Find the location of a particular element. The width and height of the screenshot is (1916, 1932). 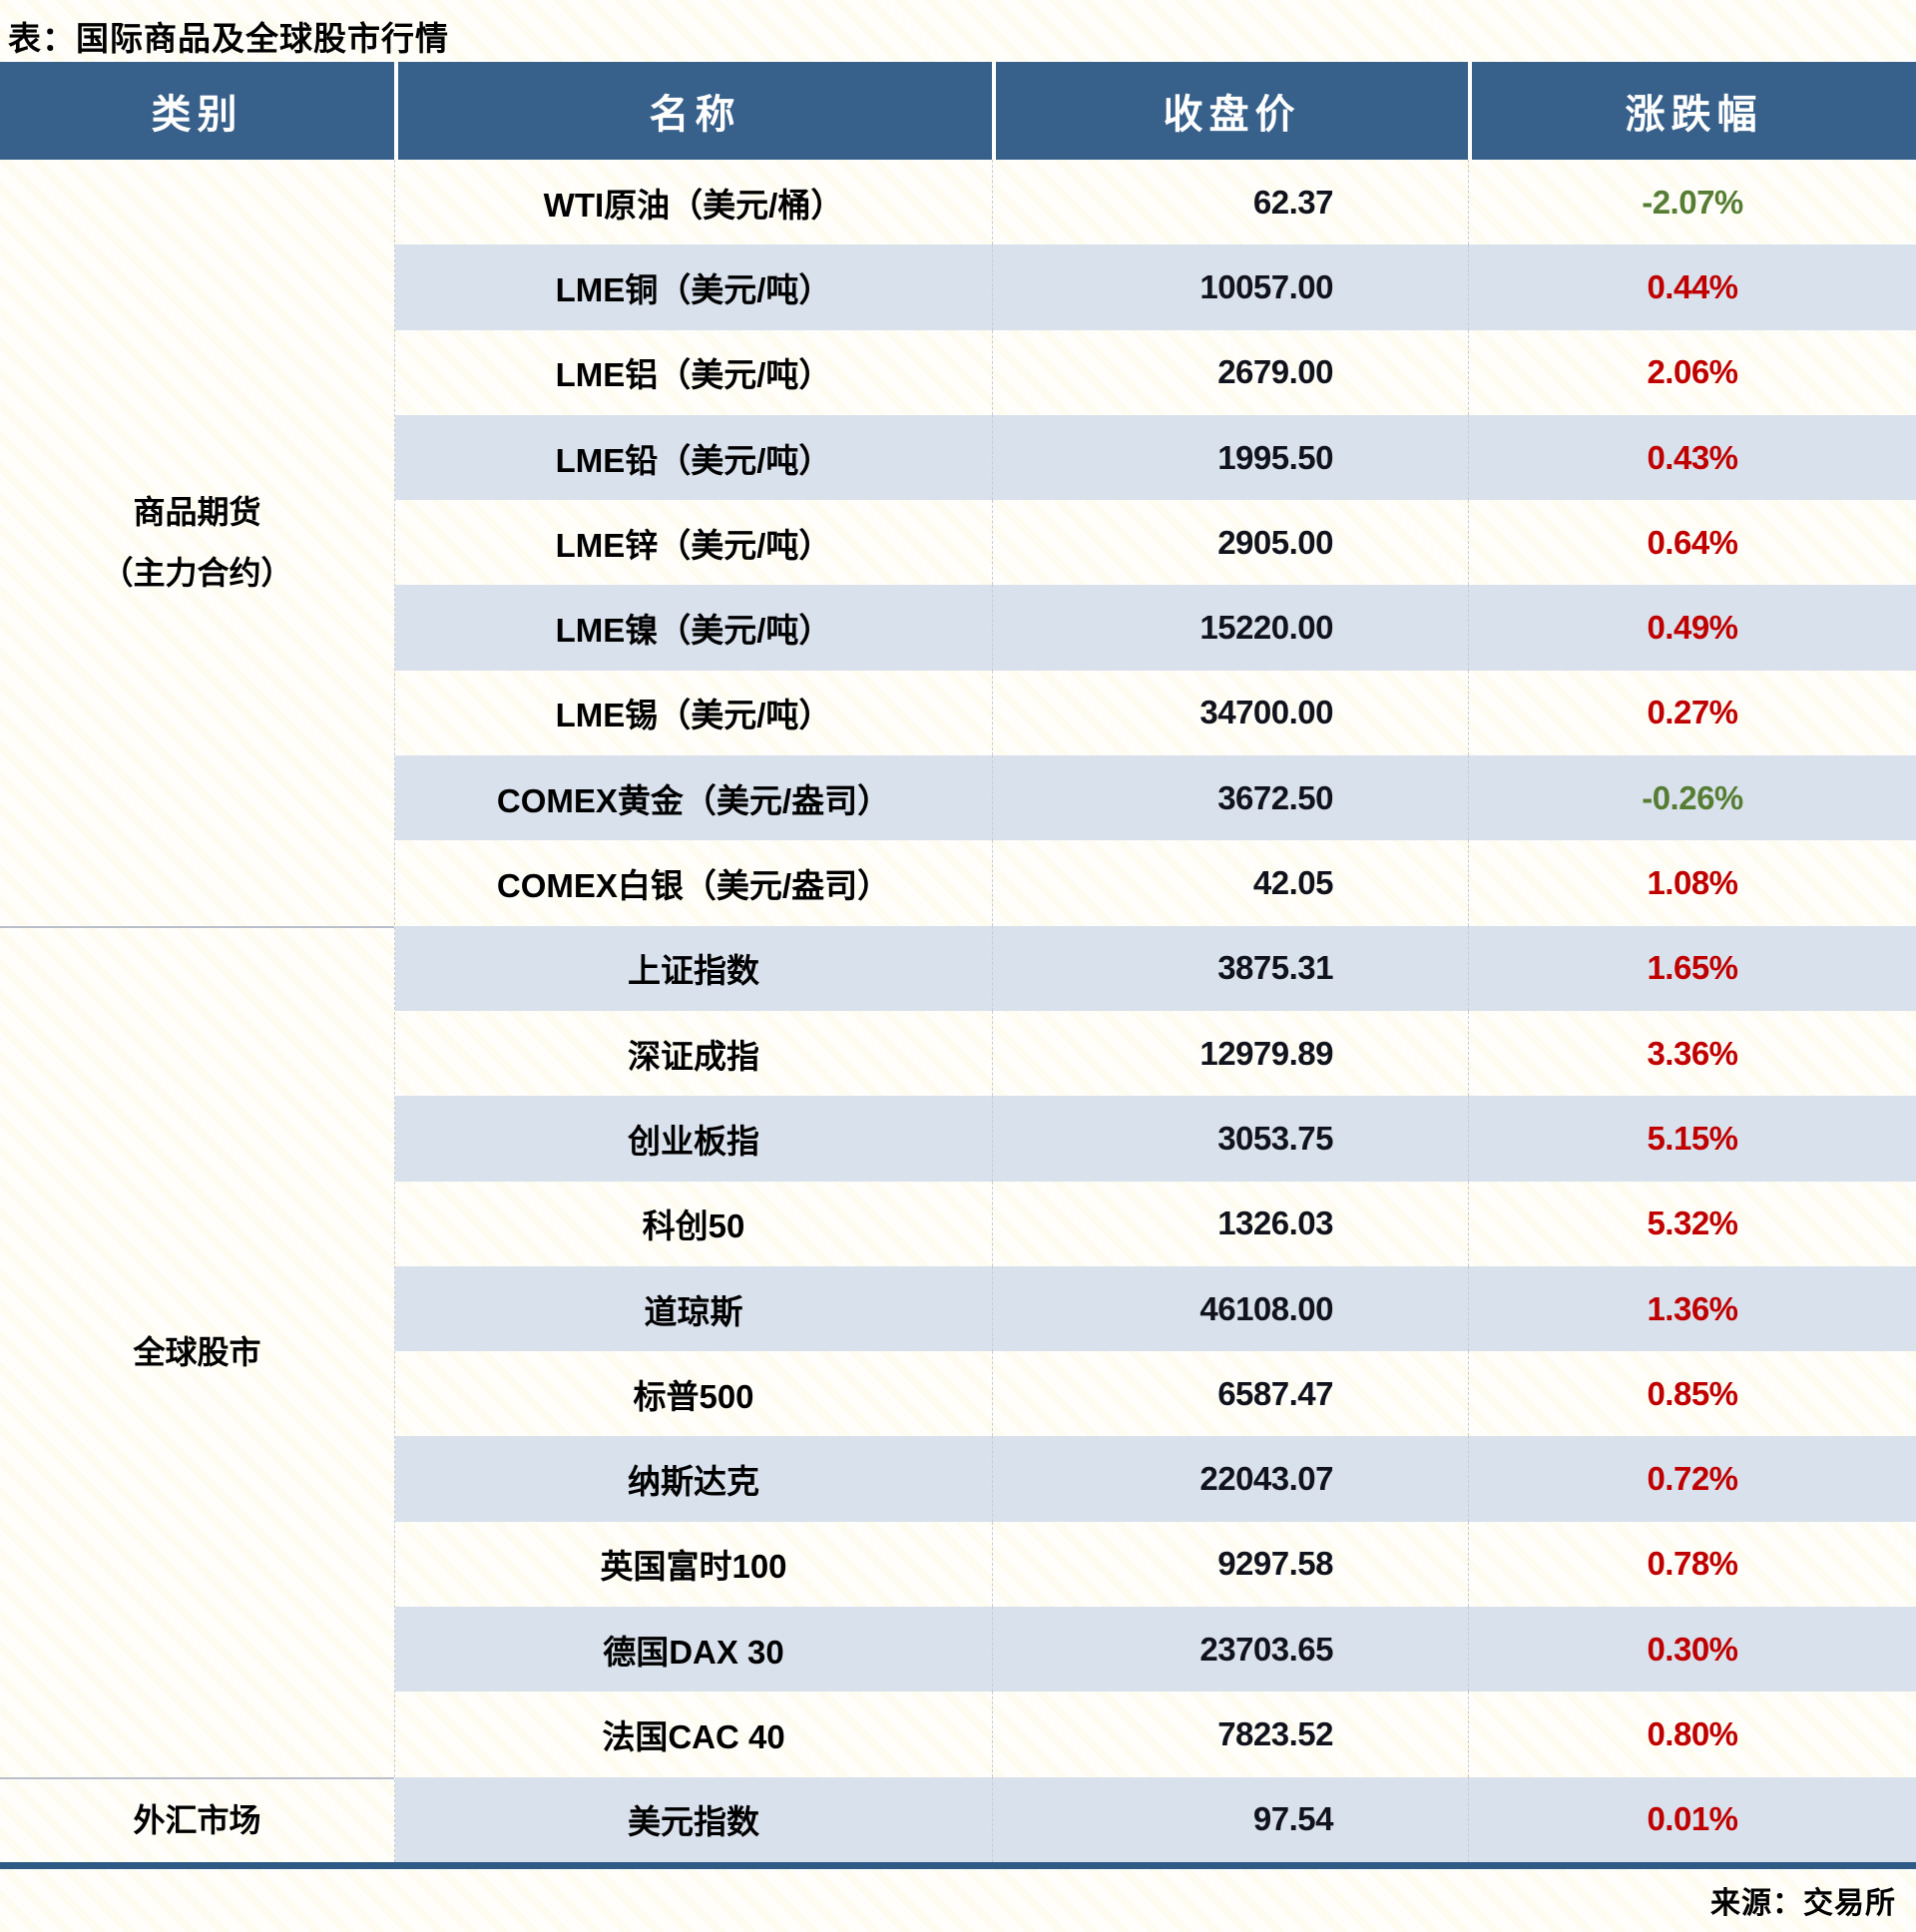

table-row: COMEX黄金（美元/盎司） 3672.50 -0.26% is located at coordinates (1155, 798).